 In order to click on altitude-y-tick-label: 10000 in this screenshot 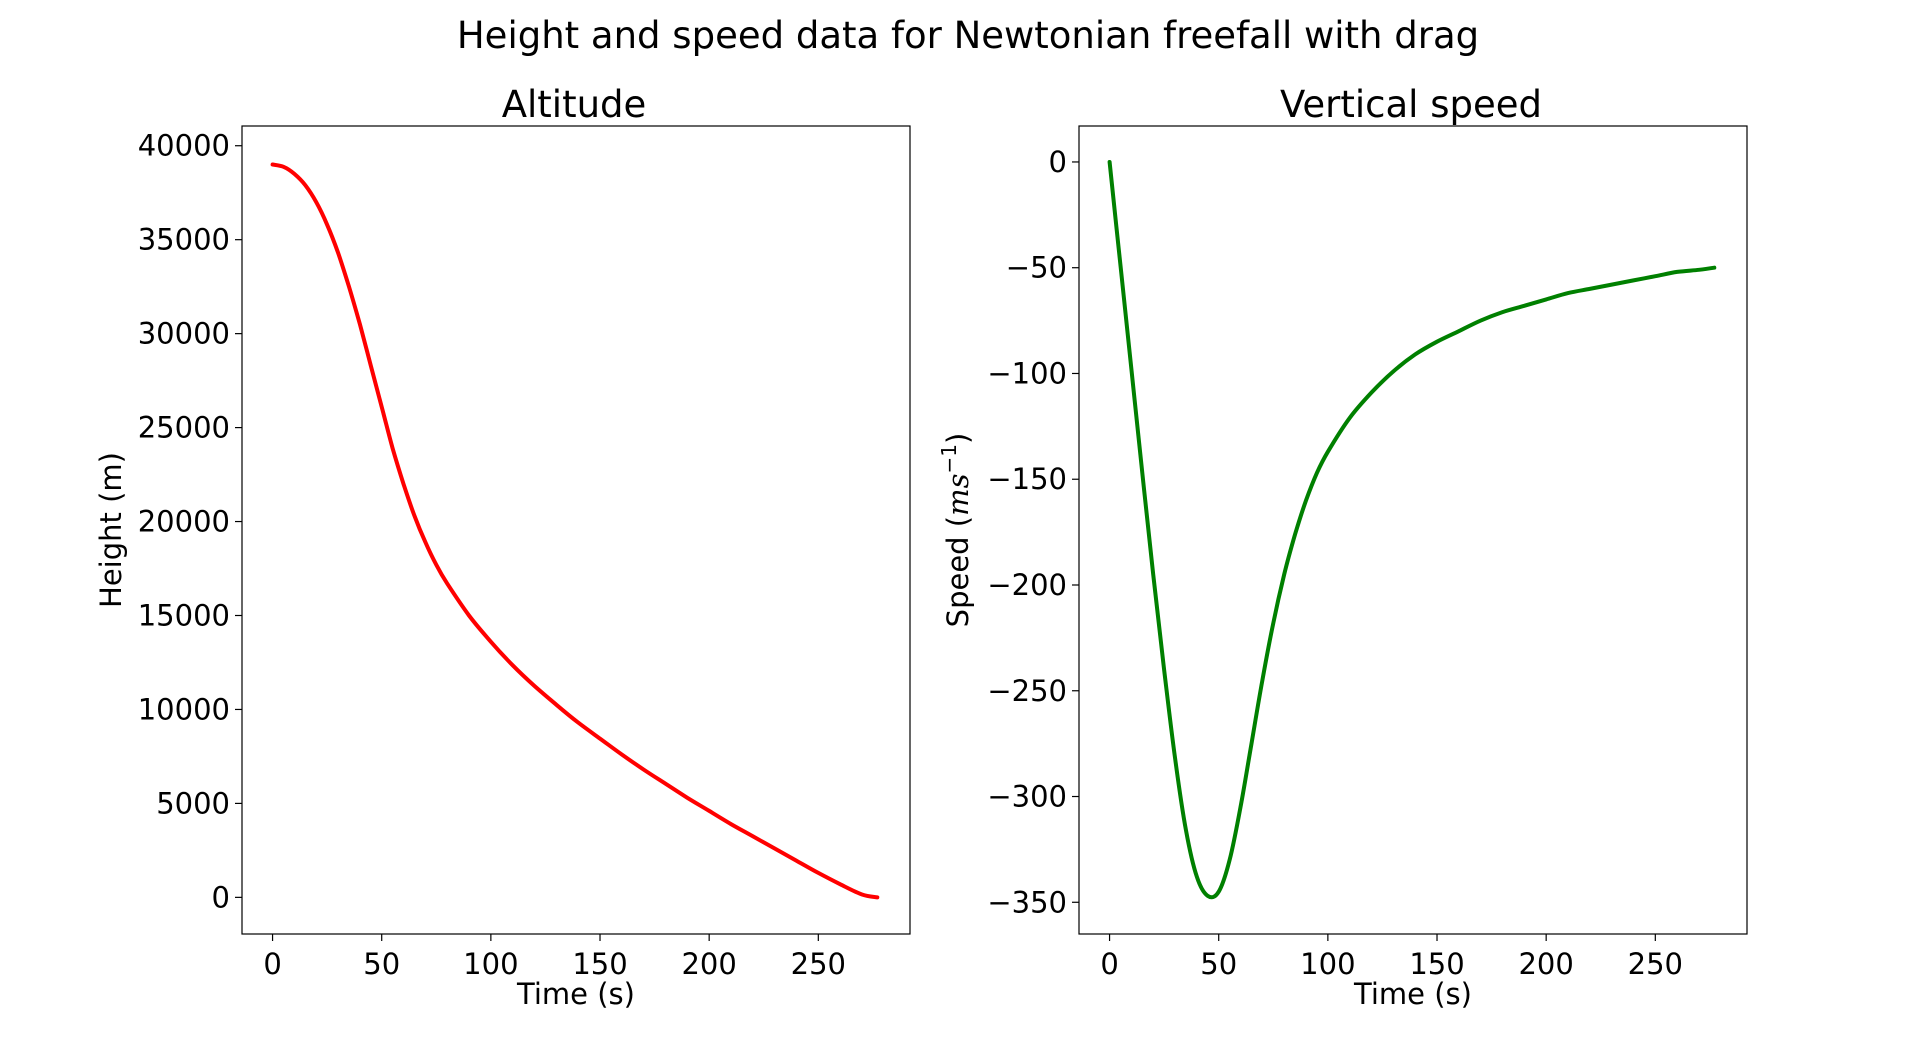, I will do `click(184, 709)`.